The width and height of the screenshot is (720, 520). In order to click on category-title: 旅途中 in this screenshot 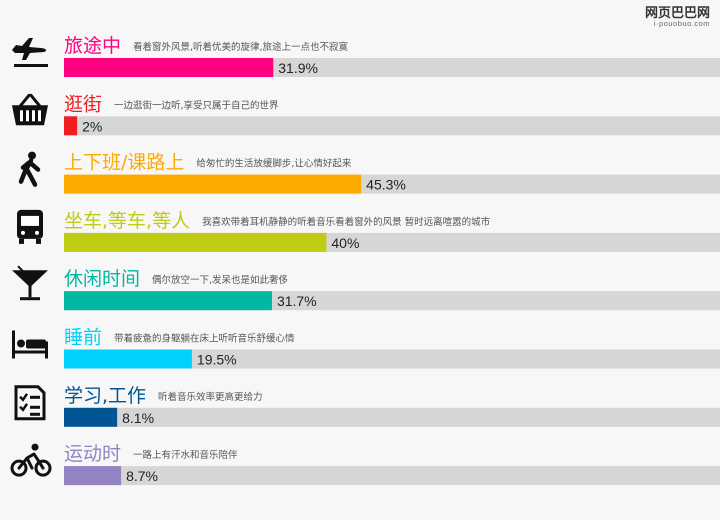, I will do `click(92, 46)`.